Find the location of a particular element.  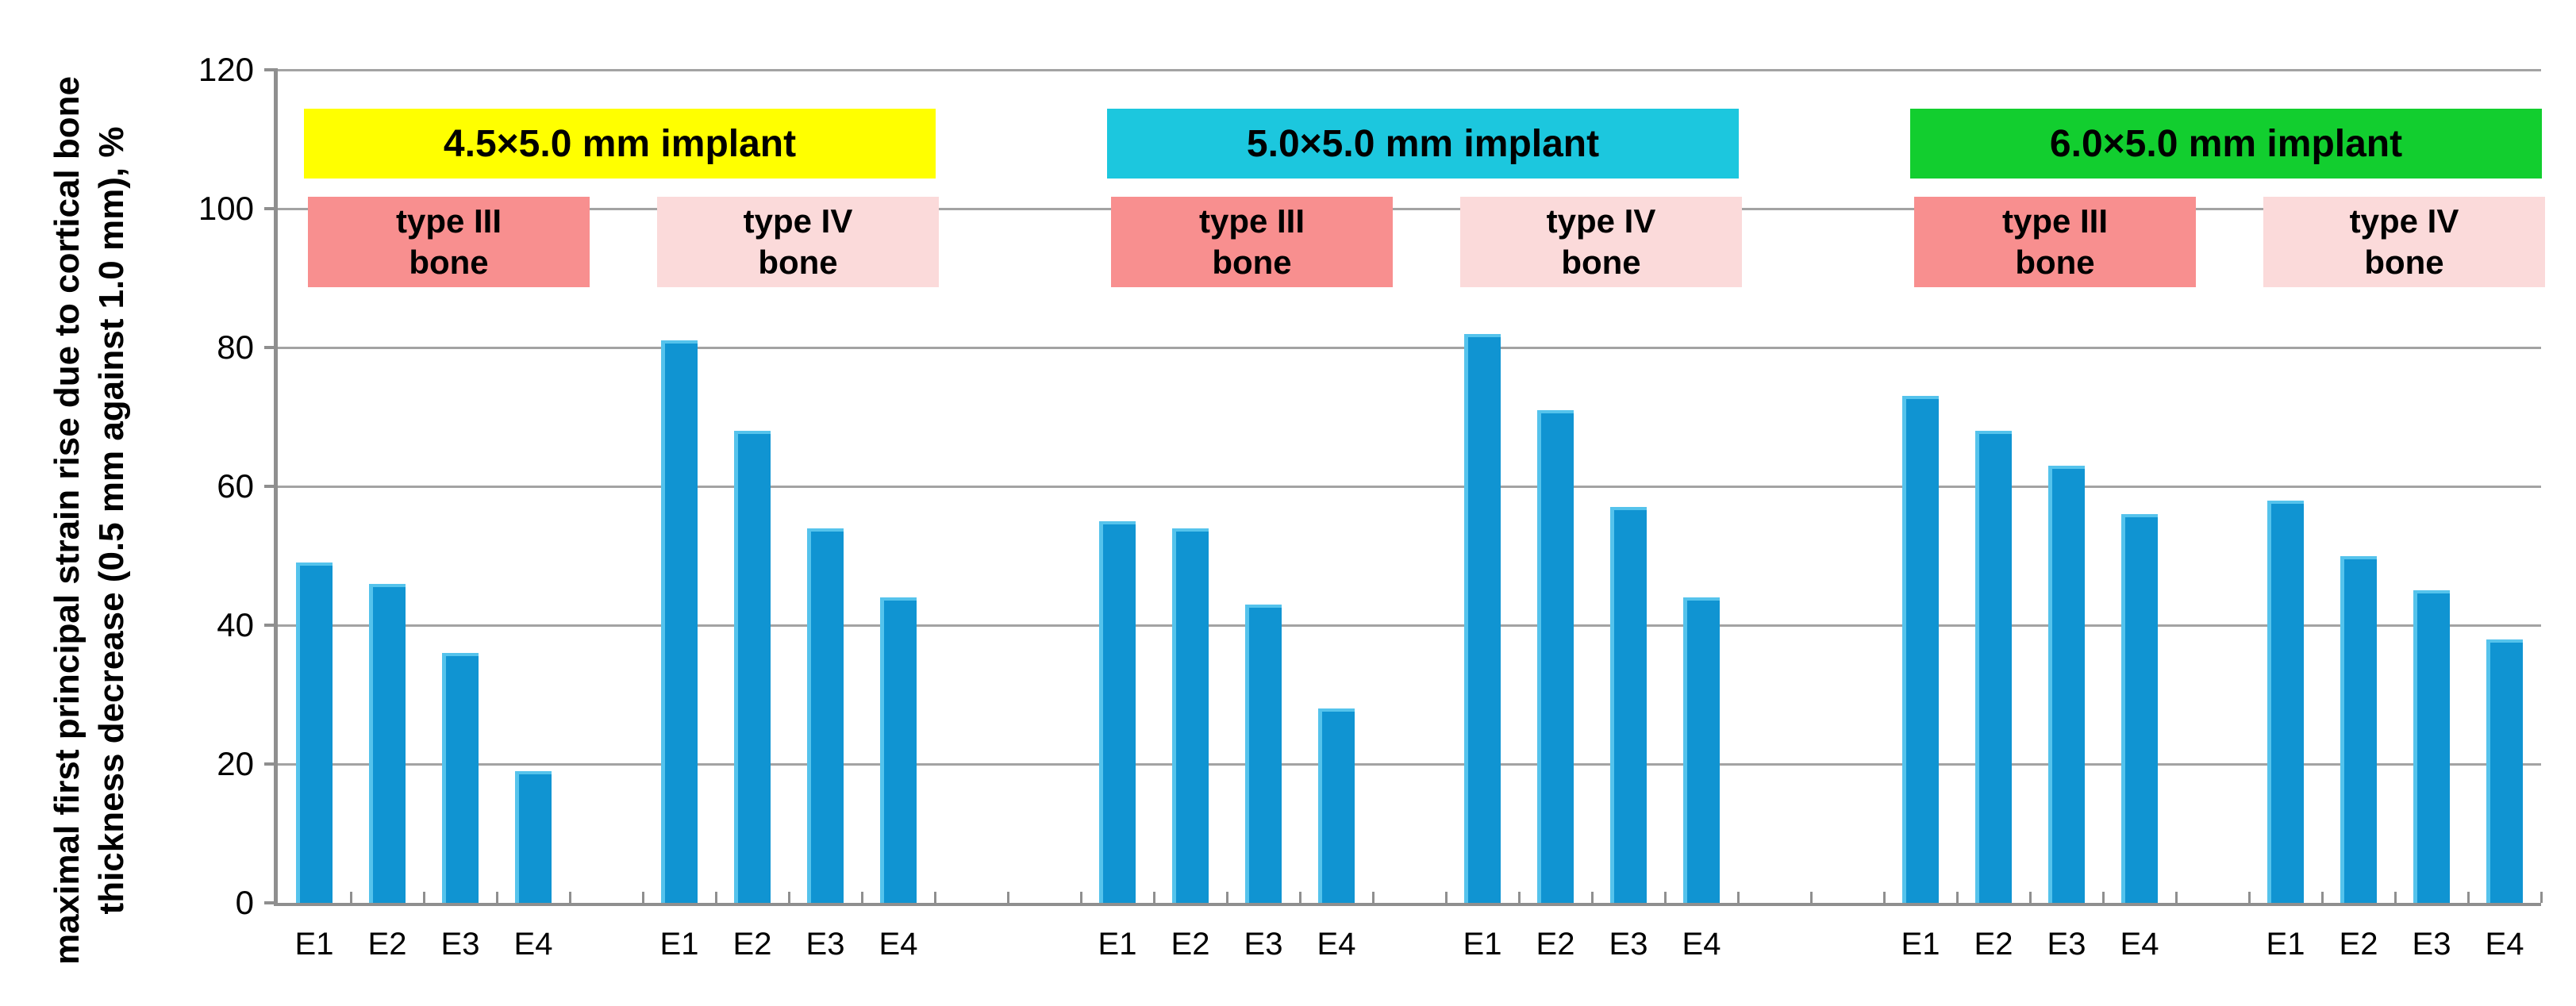

bar-group3-e1 is located at coordinates (1117, 711).